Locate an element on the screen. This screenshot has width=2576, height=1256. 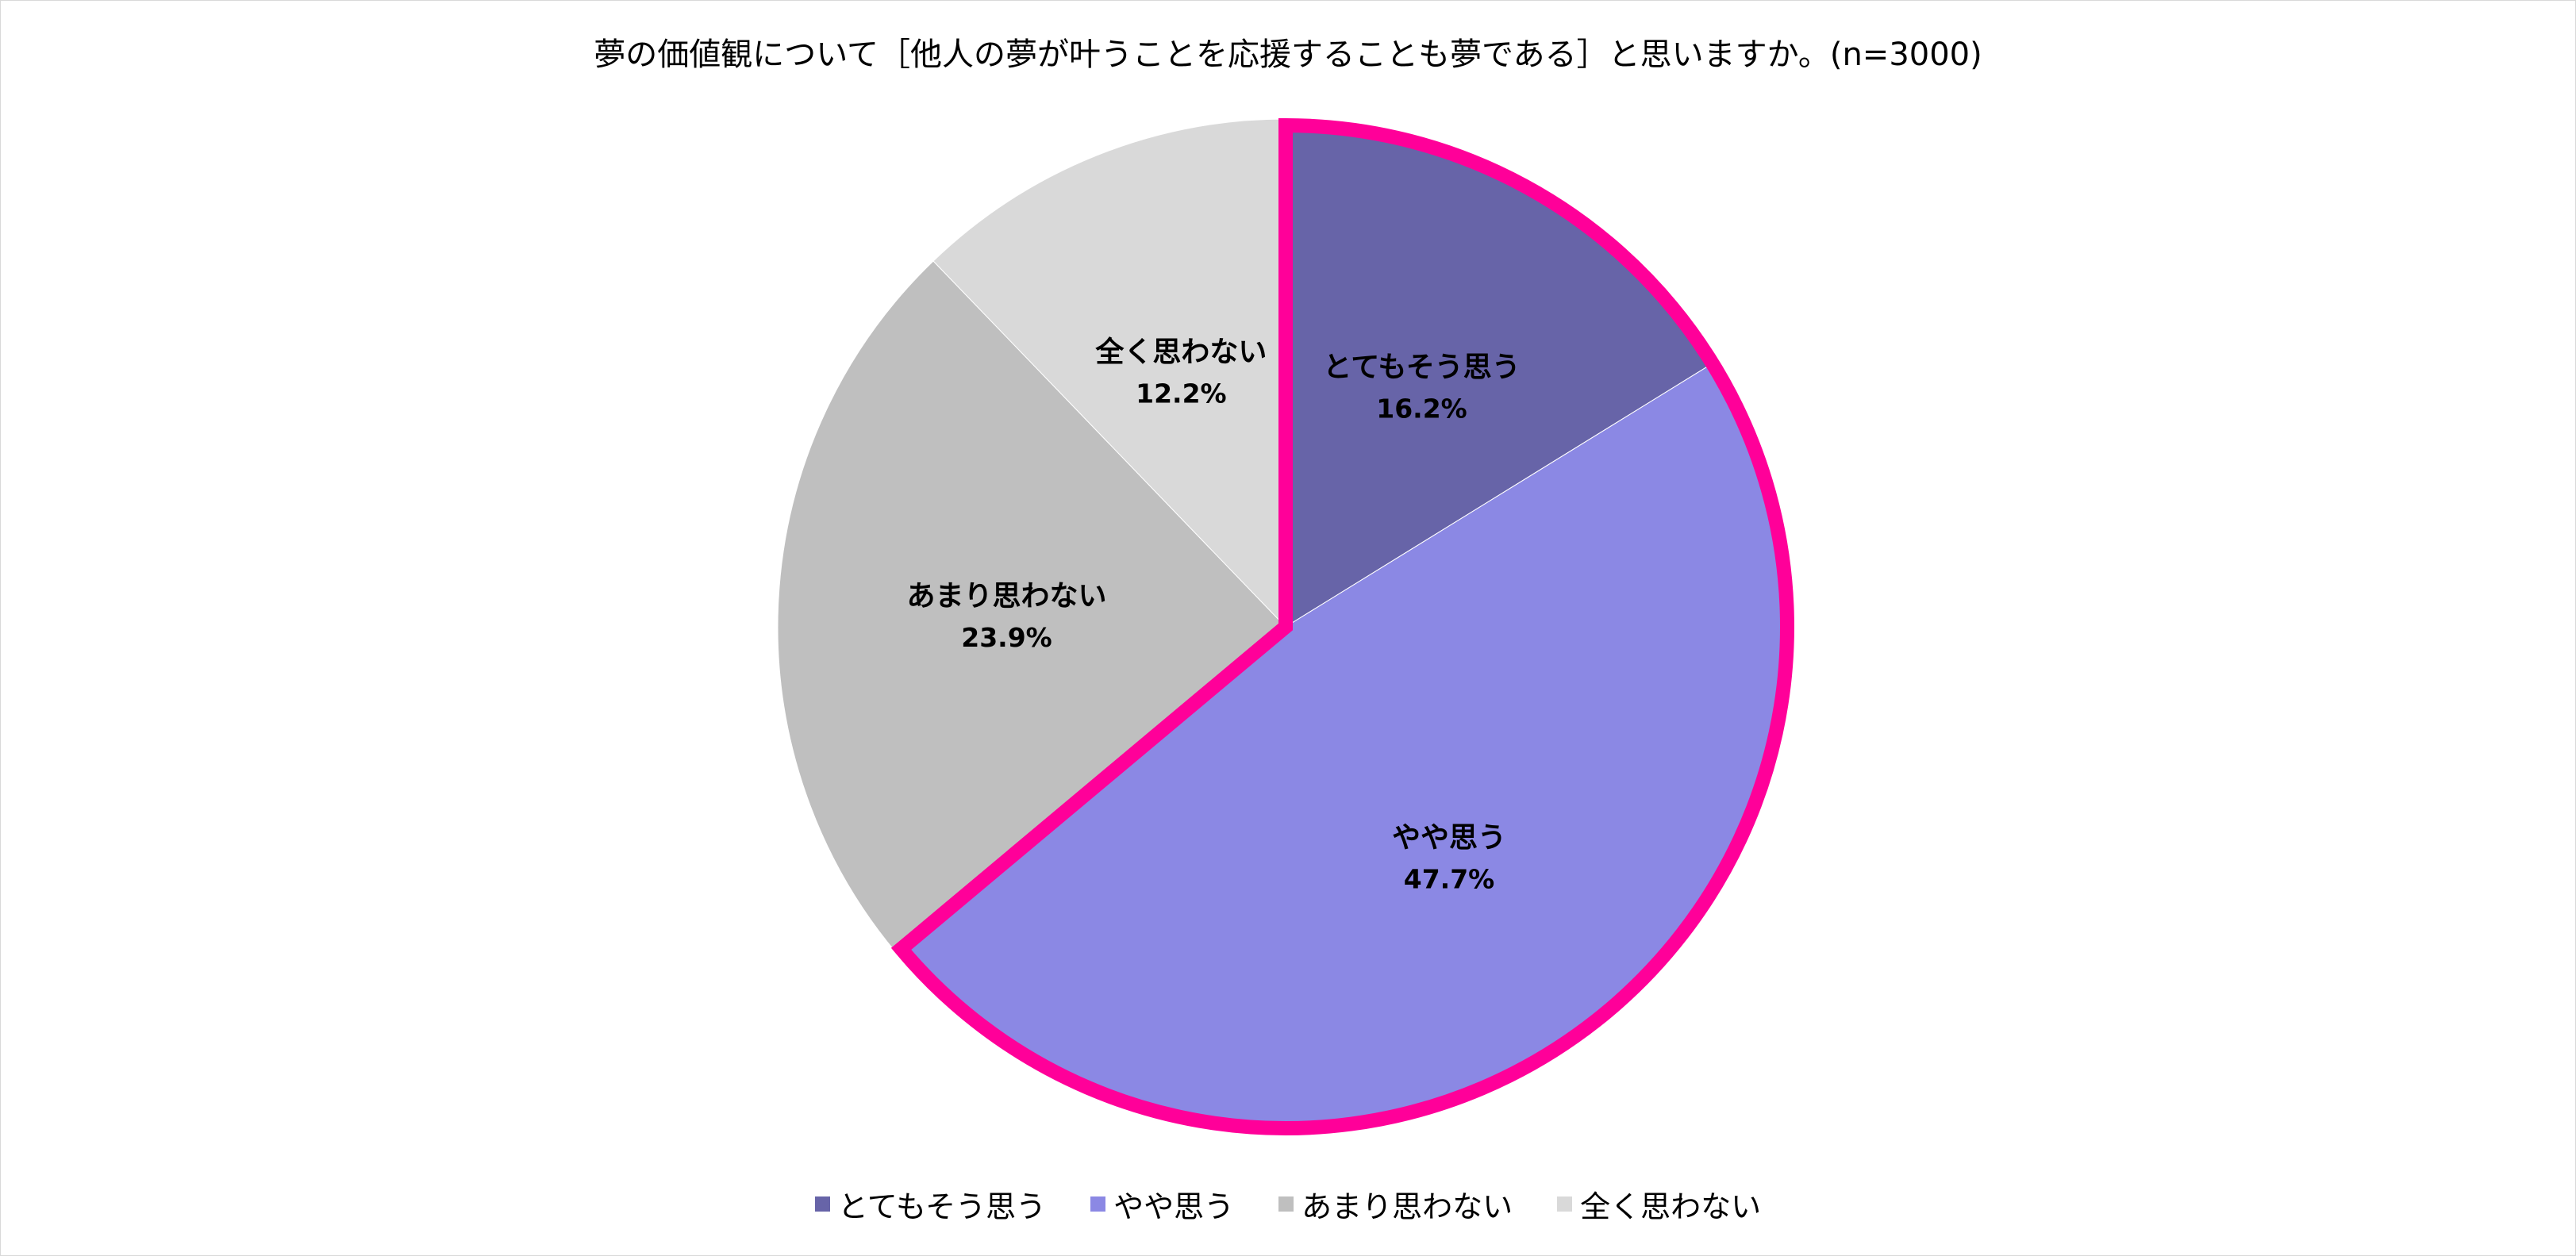
slice-label-4: 全く思わない is located at coordinates (1180, 352).